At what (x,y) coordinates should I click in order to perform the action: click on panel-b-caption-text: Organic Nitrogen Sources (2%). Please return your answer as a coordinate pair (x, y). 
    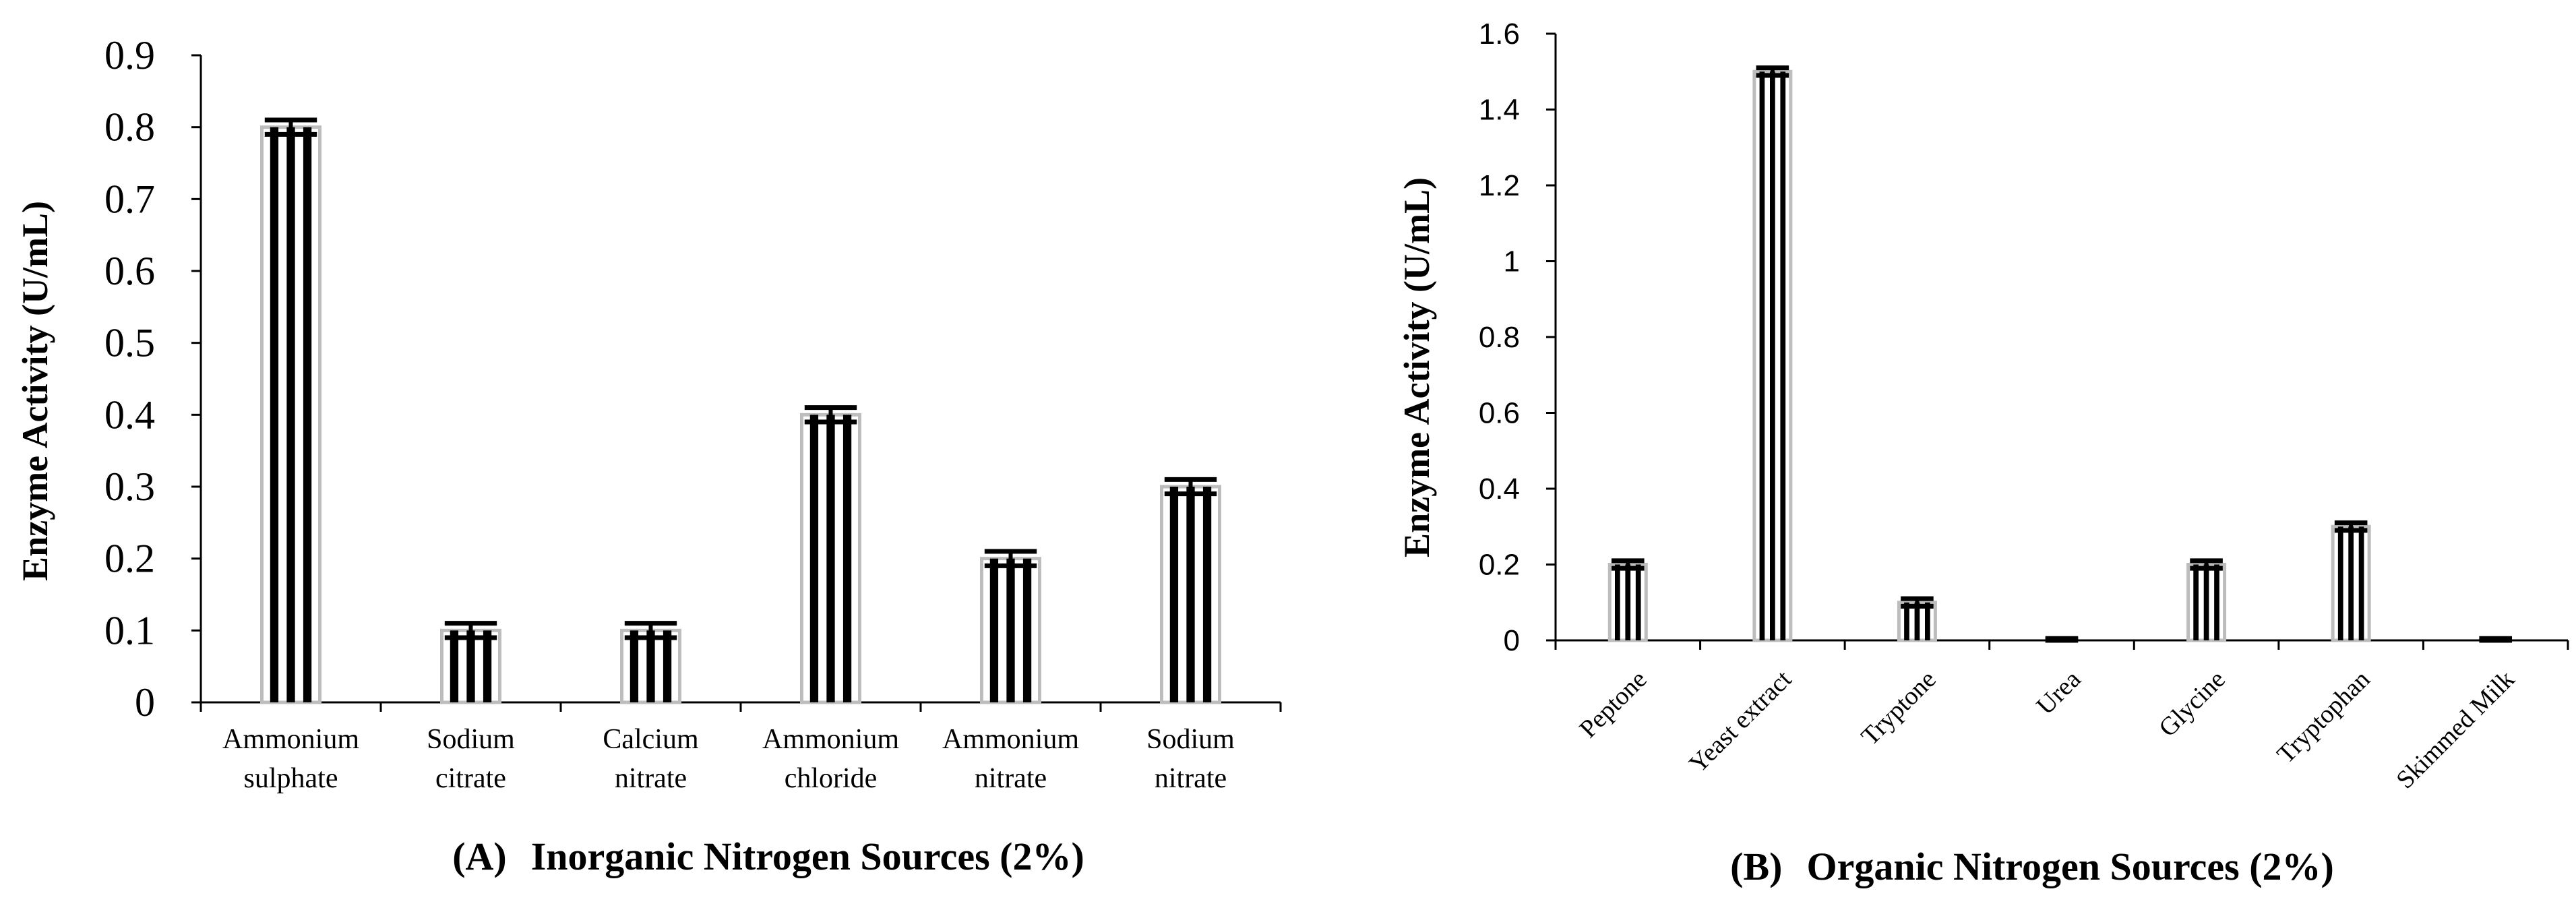
    Looking at the image, I should click on (2069, 866).